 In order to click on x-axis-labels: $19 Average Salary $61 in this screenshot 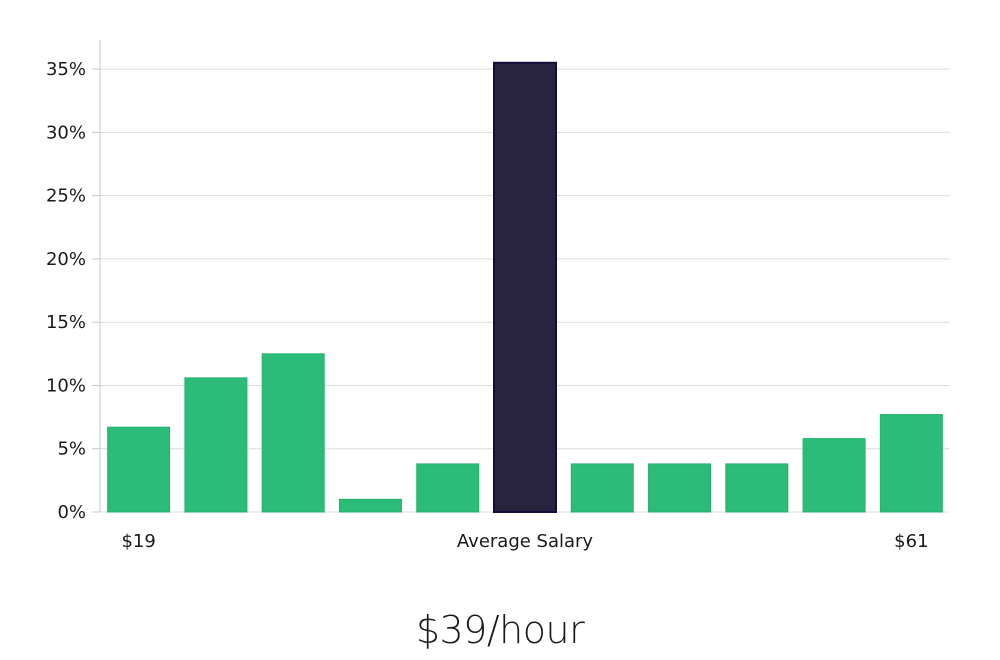, I will do `click(524, 541)`.